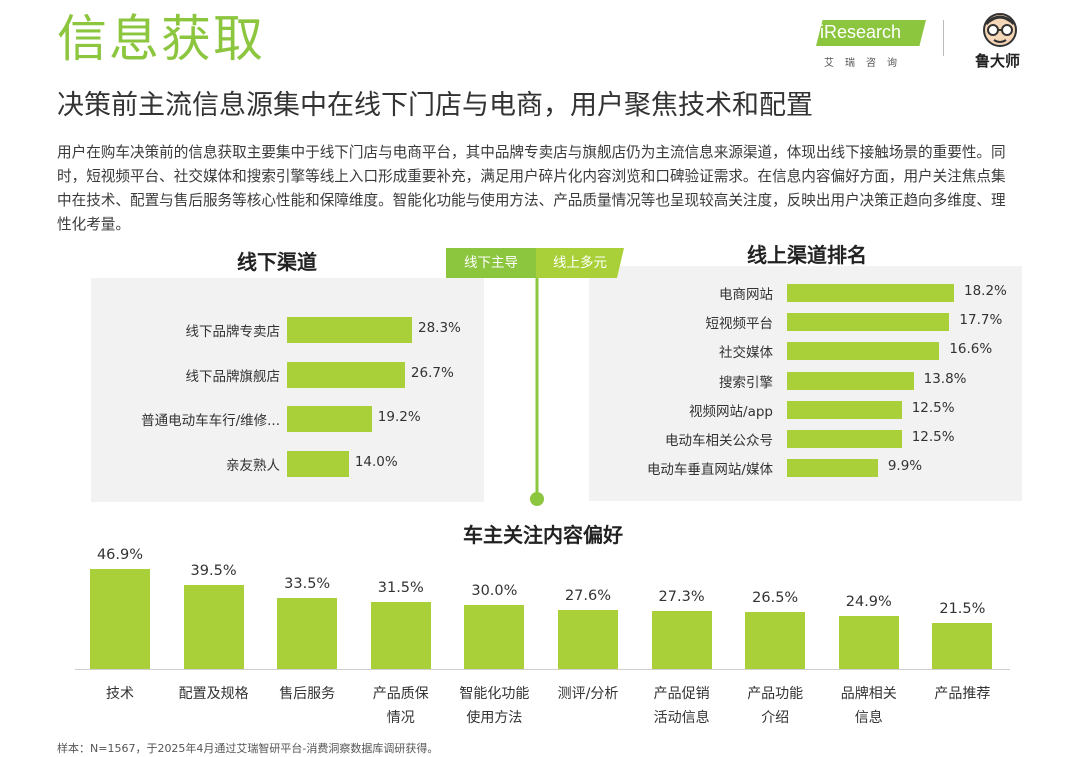  Describe the element at coordinates (494, 718) in the screenshot. I see `preference-category-line: 使用方法` at that location.